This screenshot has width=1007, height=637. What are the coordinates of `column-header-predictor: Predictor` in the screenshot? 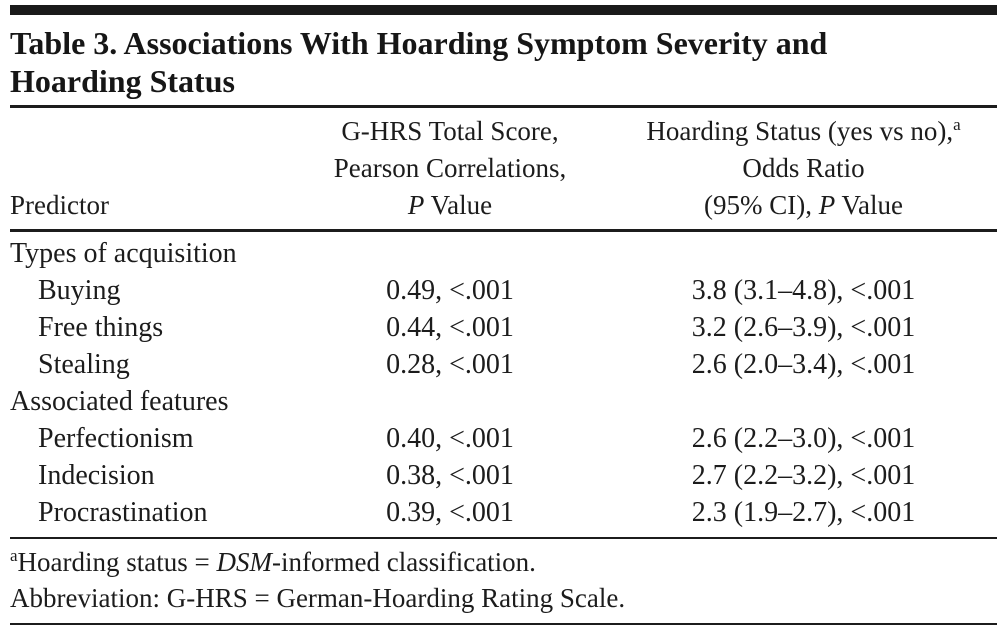 It's located at (59, 205).